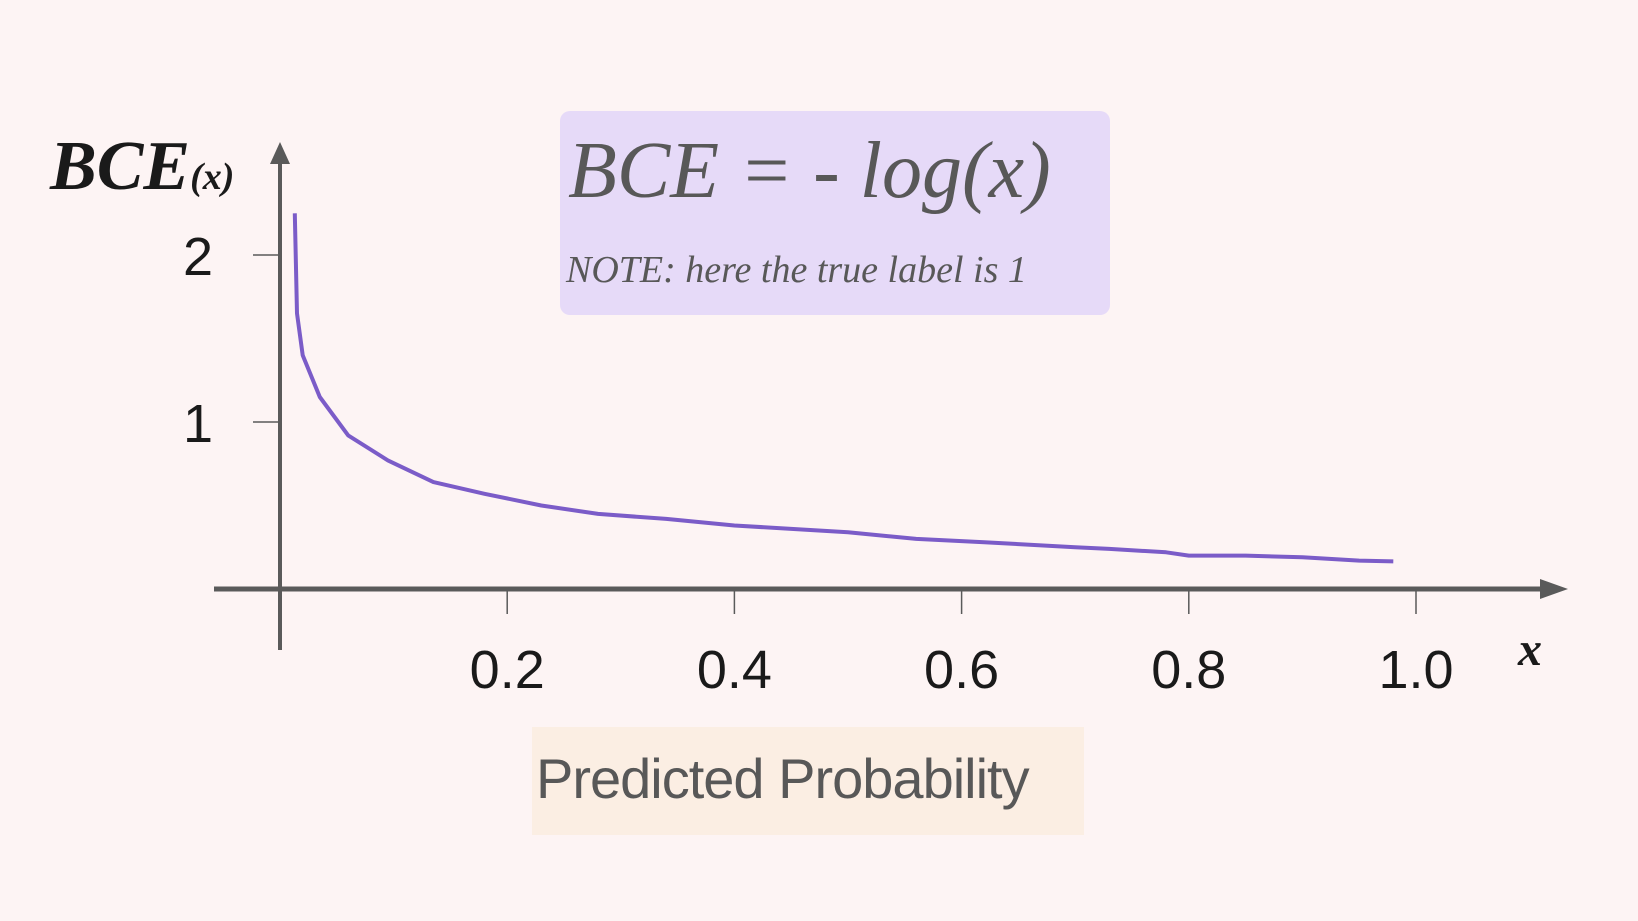 Image resolution: width=1638 pixels, height=921 pixels. I want to click on x-axis-label-box: Predicted Probability, so click(808, 781).